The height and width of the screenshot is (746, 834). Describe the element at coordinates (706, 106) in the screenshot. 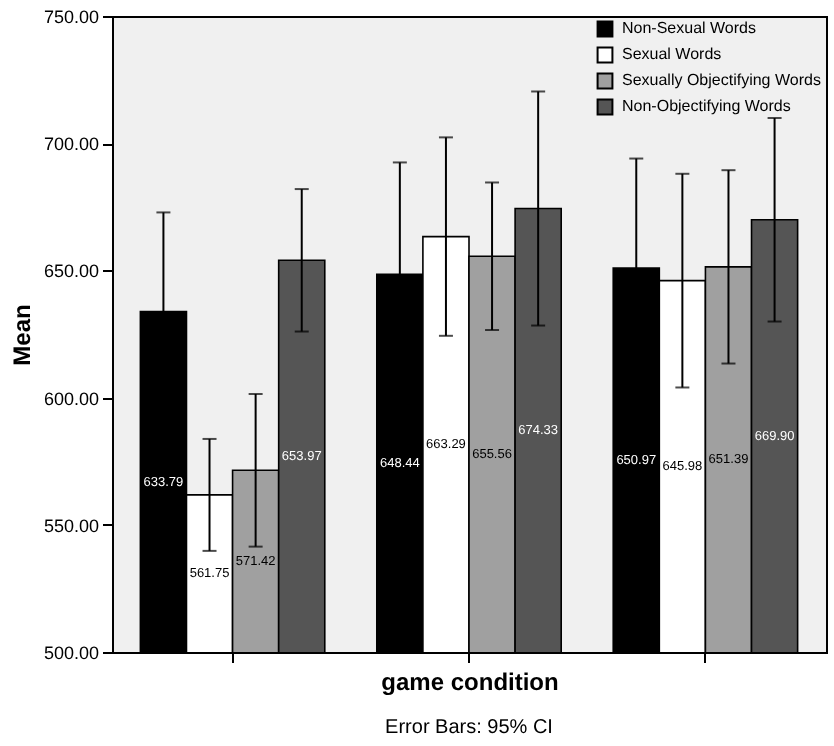

I see `legend-label: Non-Objectifying Words` at that location.